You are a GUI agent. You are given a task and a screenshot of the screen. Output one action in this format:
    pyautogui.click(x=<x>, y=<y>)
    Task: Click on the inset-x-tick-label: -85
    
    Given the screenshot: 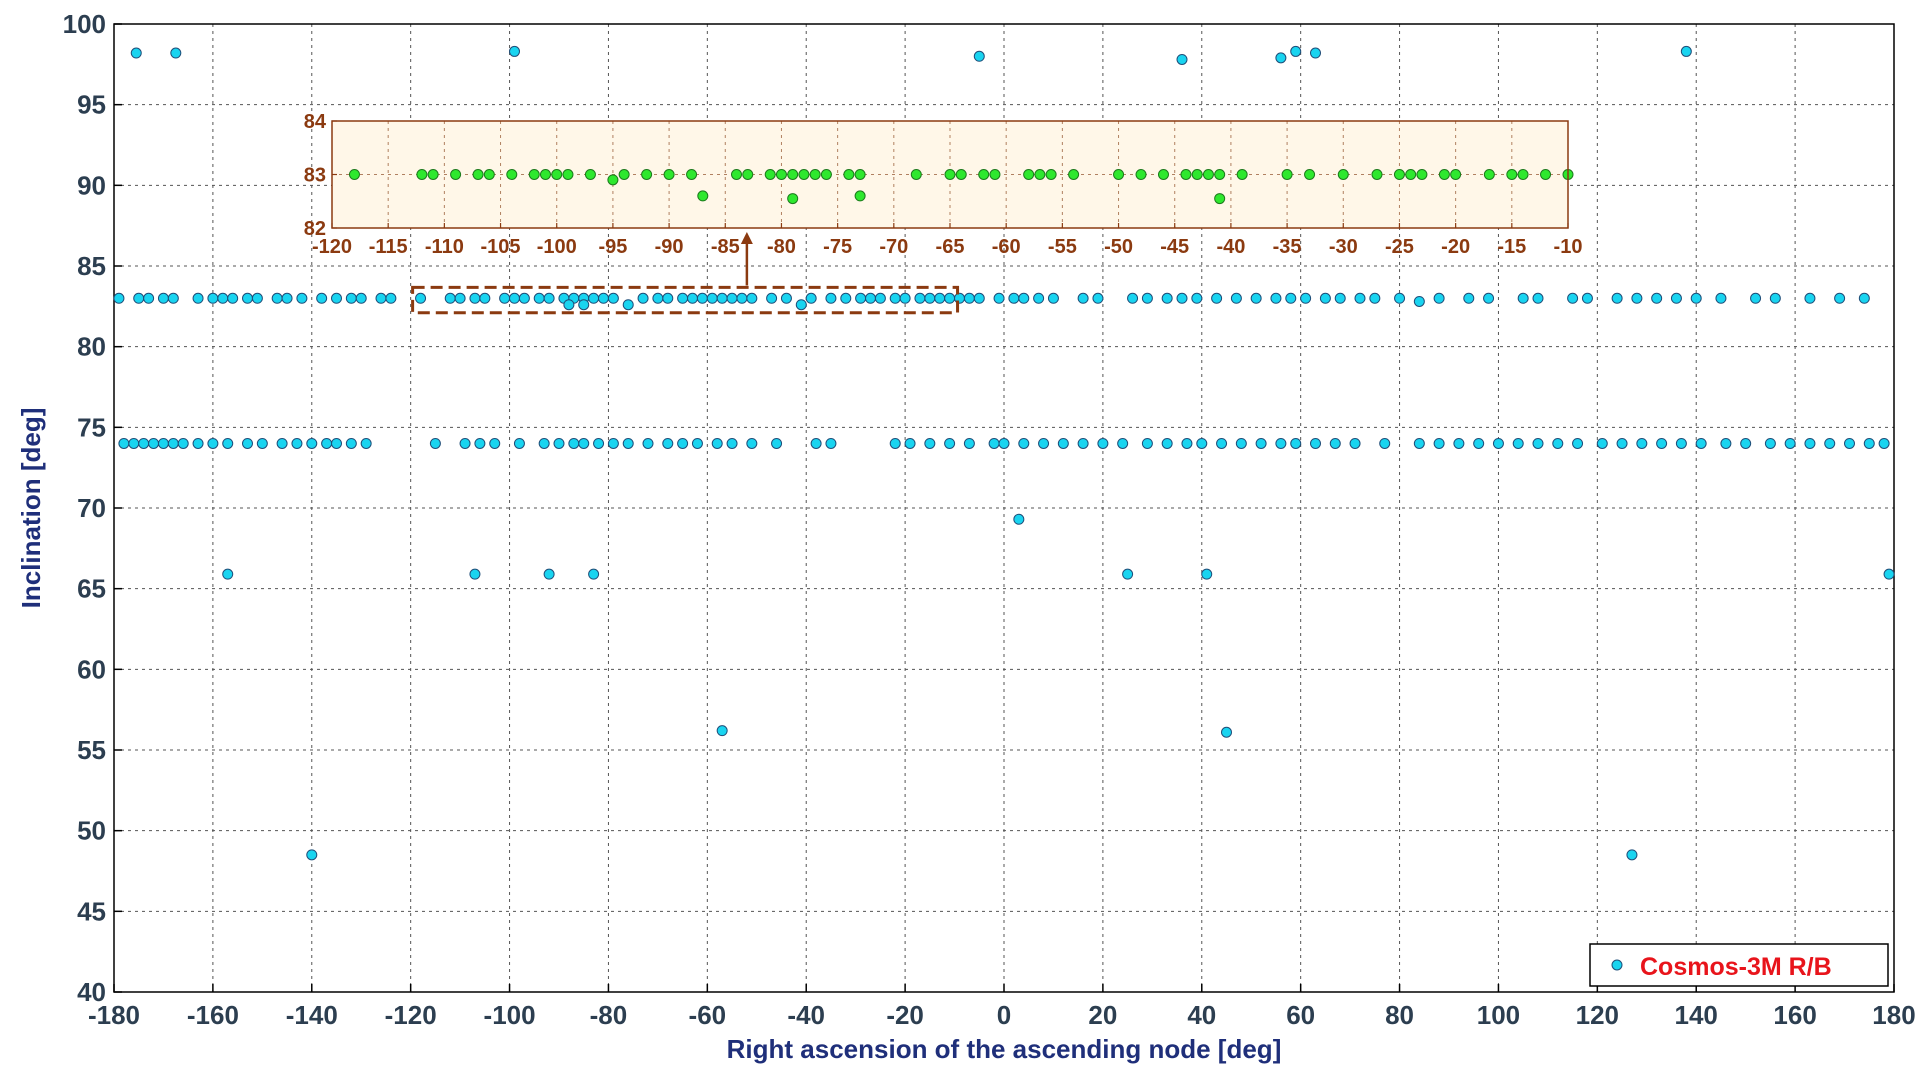 What is the action you would take?
    pyautogui.click(x=725, y=247)
    